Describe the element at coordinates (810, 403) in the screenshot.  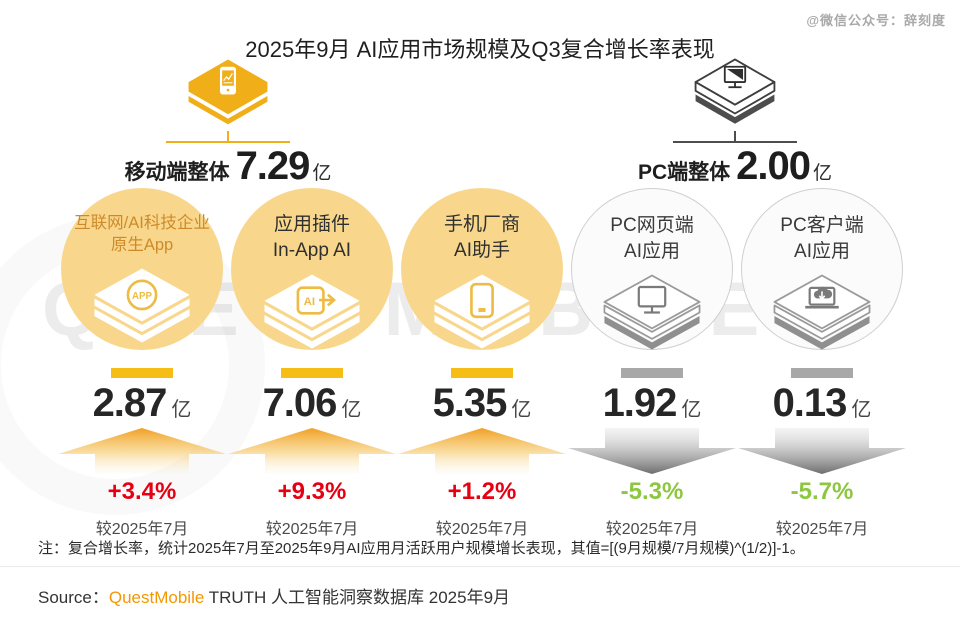
I see `value-number: 0.13` at that location.